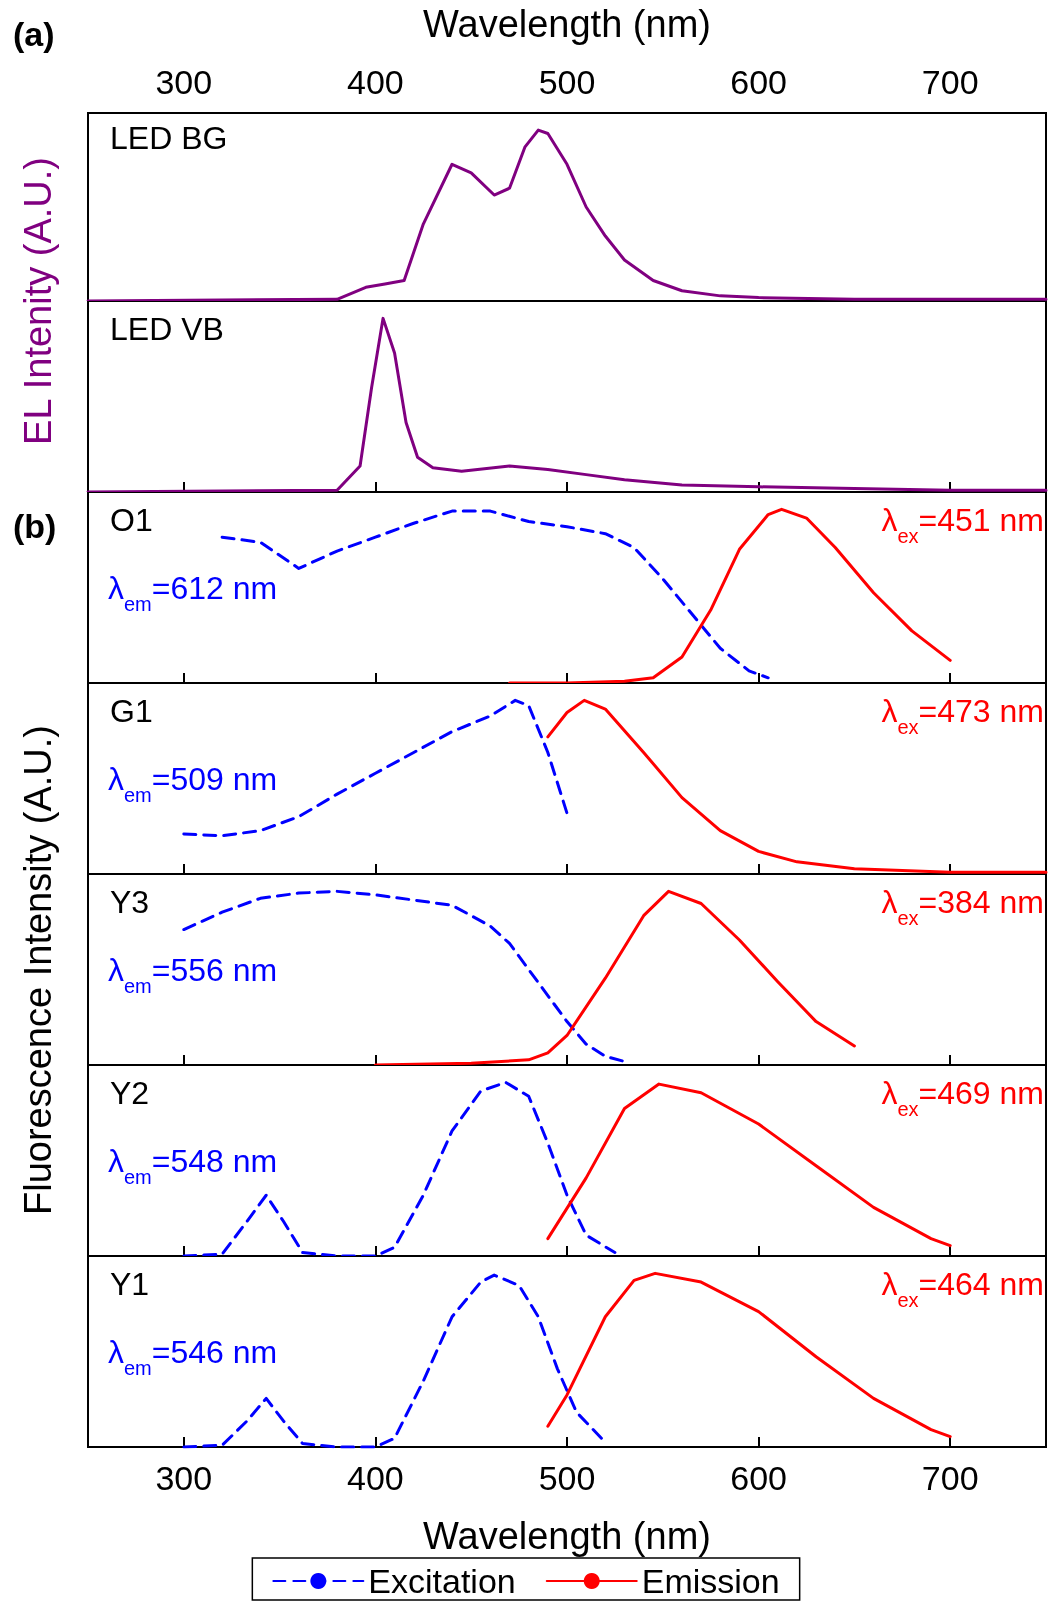 This screenshot has height=1604, width=1052. Describe the element at coordinates (35, 526) in the screenshot. I see `chart-title: (b)` at that location.